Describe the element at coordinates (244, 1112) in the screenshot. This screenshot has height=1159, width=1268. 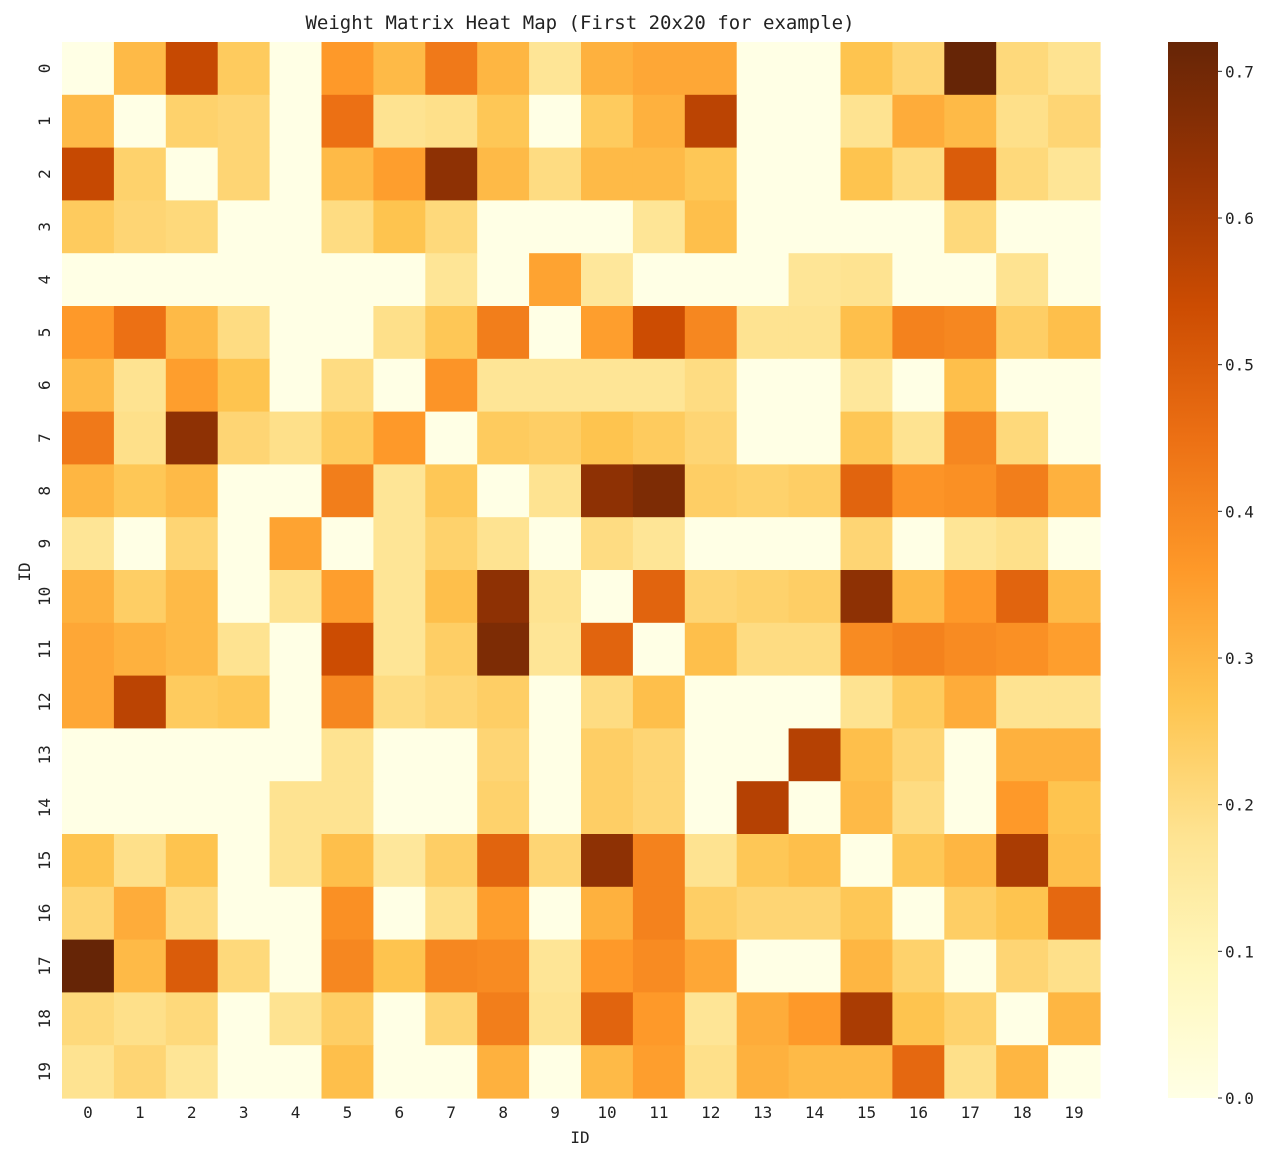
I see `x-tick-label: 3` at that location.